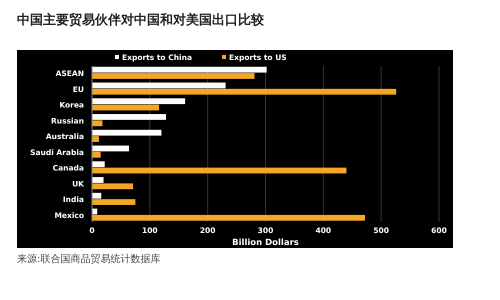 This screenshot has height=300, width=500. What do you see at coordinates (265, 243) in the screenshot?
I see `x-axis-title: Billion Dollars` at bounding box center [265, 243].